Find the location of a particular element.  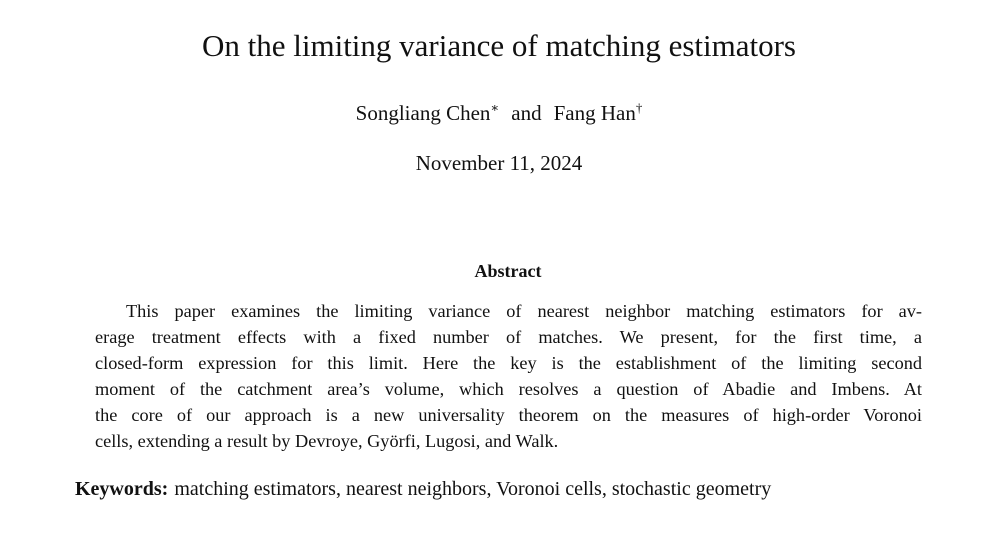

date: November 11, 2024 is located at coordinates (499, 163).